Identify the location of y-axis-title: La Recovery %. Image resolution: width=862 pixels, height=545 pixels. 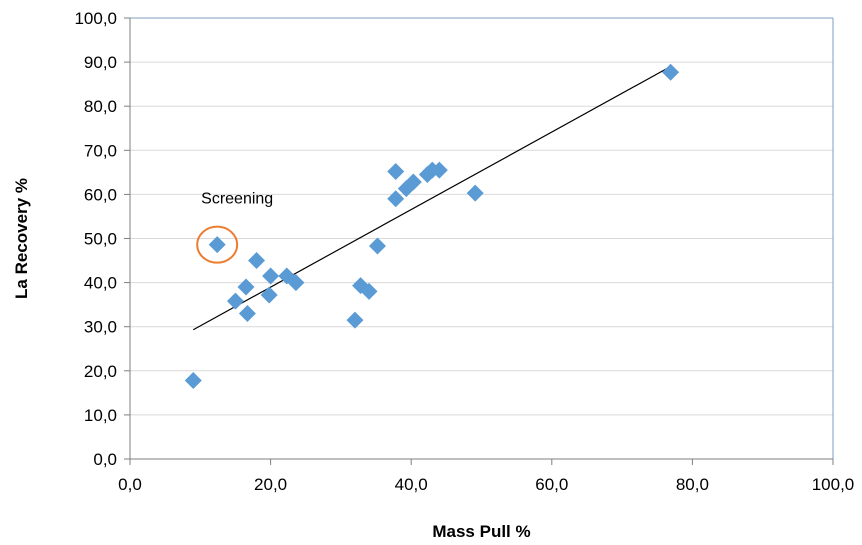
(21, 238).